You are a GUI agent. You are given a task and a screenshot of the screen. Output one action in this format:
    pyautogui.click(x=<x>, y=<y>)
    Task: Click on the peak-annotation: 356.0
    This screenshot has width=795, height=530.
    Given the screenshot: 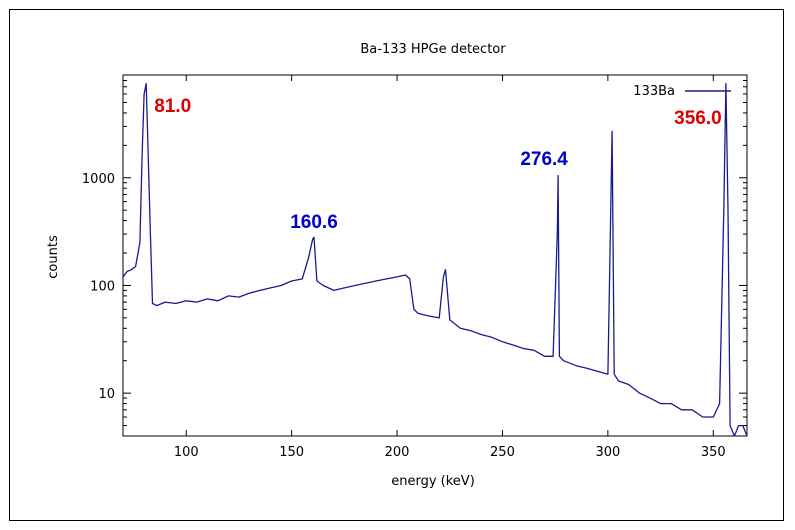 What is the action you would take?
    pyautogui.click(x=698, y=118)
    